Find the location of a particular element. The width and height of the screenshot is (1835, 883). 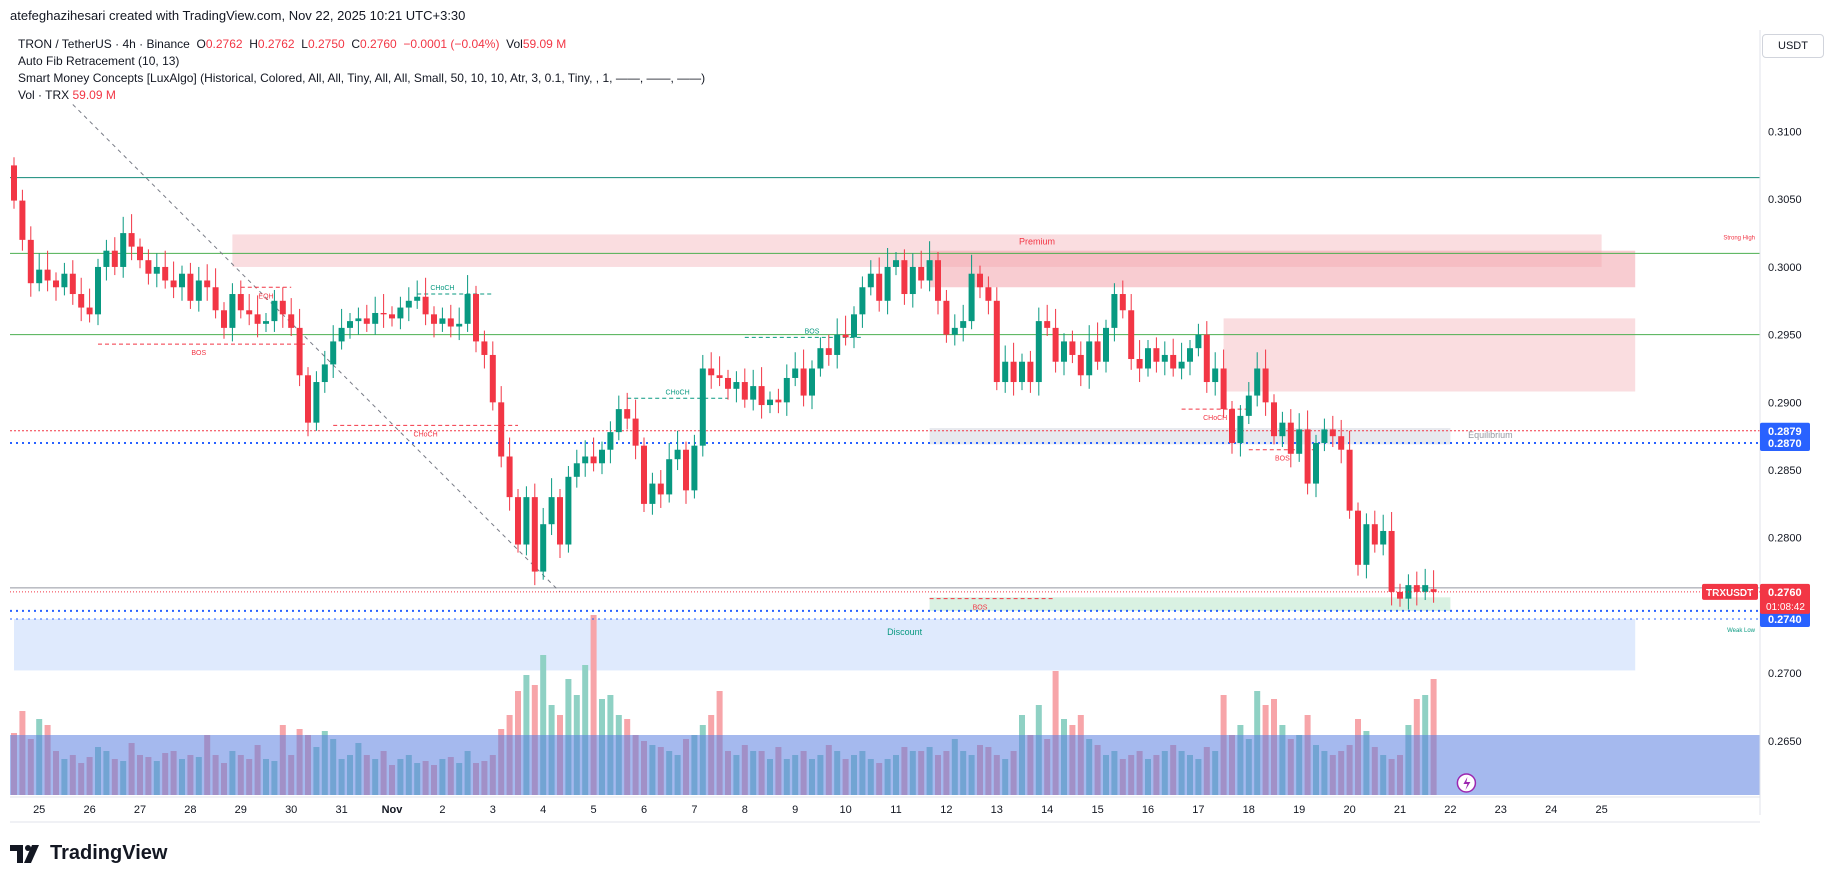

y-tick-label: 0.2850 is located at coordinates (1785, 471).